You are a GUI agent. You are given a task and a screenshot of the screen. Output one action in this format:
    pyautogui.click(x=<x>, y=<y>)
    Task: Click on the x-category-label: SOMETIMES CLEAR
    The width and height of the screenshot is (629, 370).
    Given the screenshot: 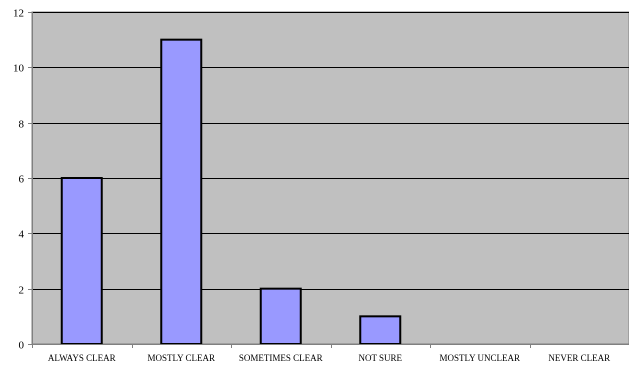 What is the action you would take?
    pyautogui.click(x=281, y=358)
    